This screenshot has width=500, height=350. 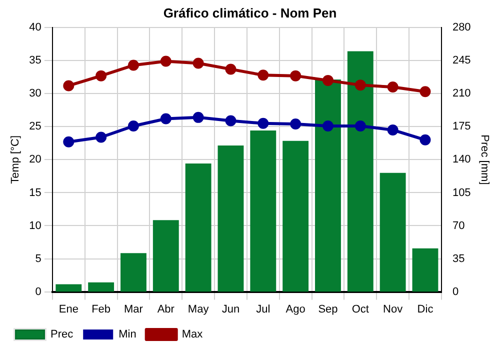 What do you see at coordinates (458, 258) in the screenshot?
I see `y2-tick-label: 35` at bounding box center [458, 258].